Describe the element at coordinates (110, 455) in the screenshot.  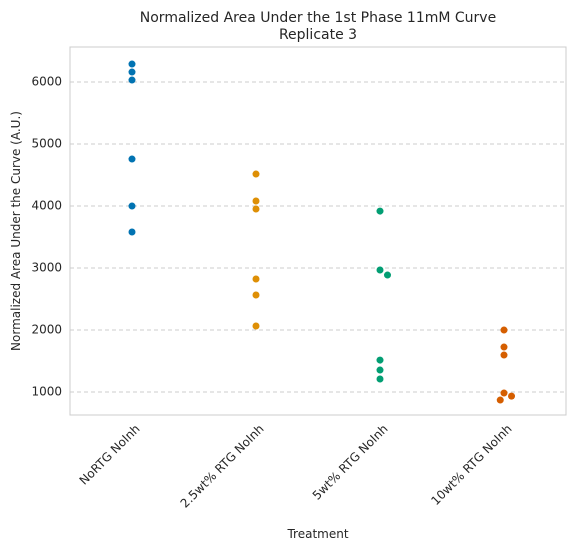
I see `x-tick-label: NoRTG NoInh` at that location.